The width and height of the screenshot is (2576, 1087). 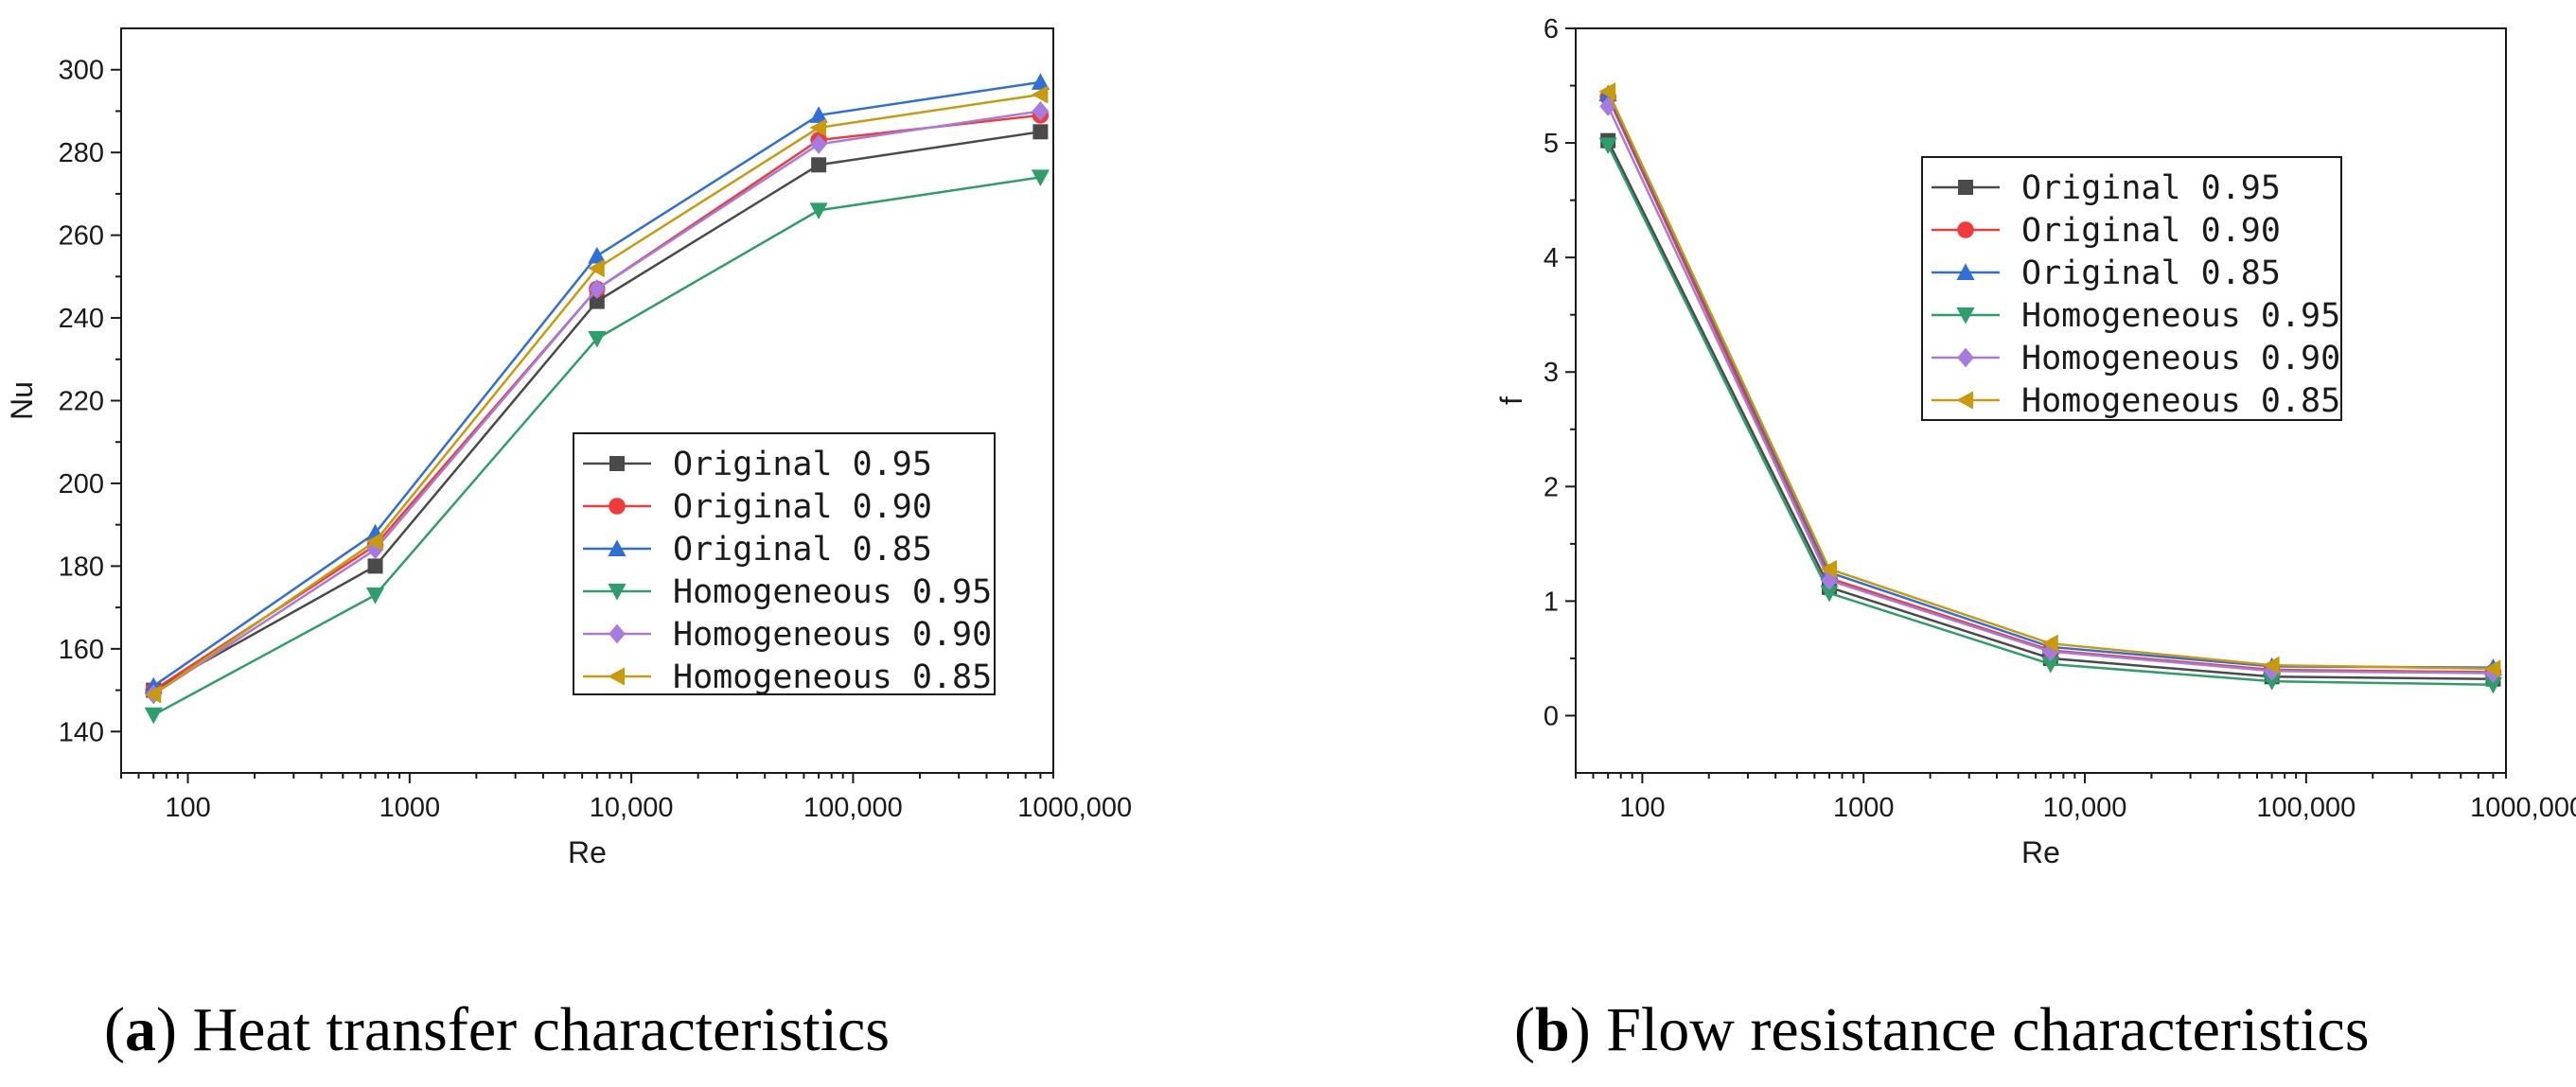 What do you see at coordinates (81, 402) in the screenshot?
I see `y-tick-label: 220` at bounding box center [81, 402].